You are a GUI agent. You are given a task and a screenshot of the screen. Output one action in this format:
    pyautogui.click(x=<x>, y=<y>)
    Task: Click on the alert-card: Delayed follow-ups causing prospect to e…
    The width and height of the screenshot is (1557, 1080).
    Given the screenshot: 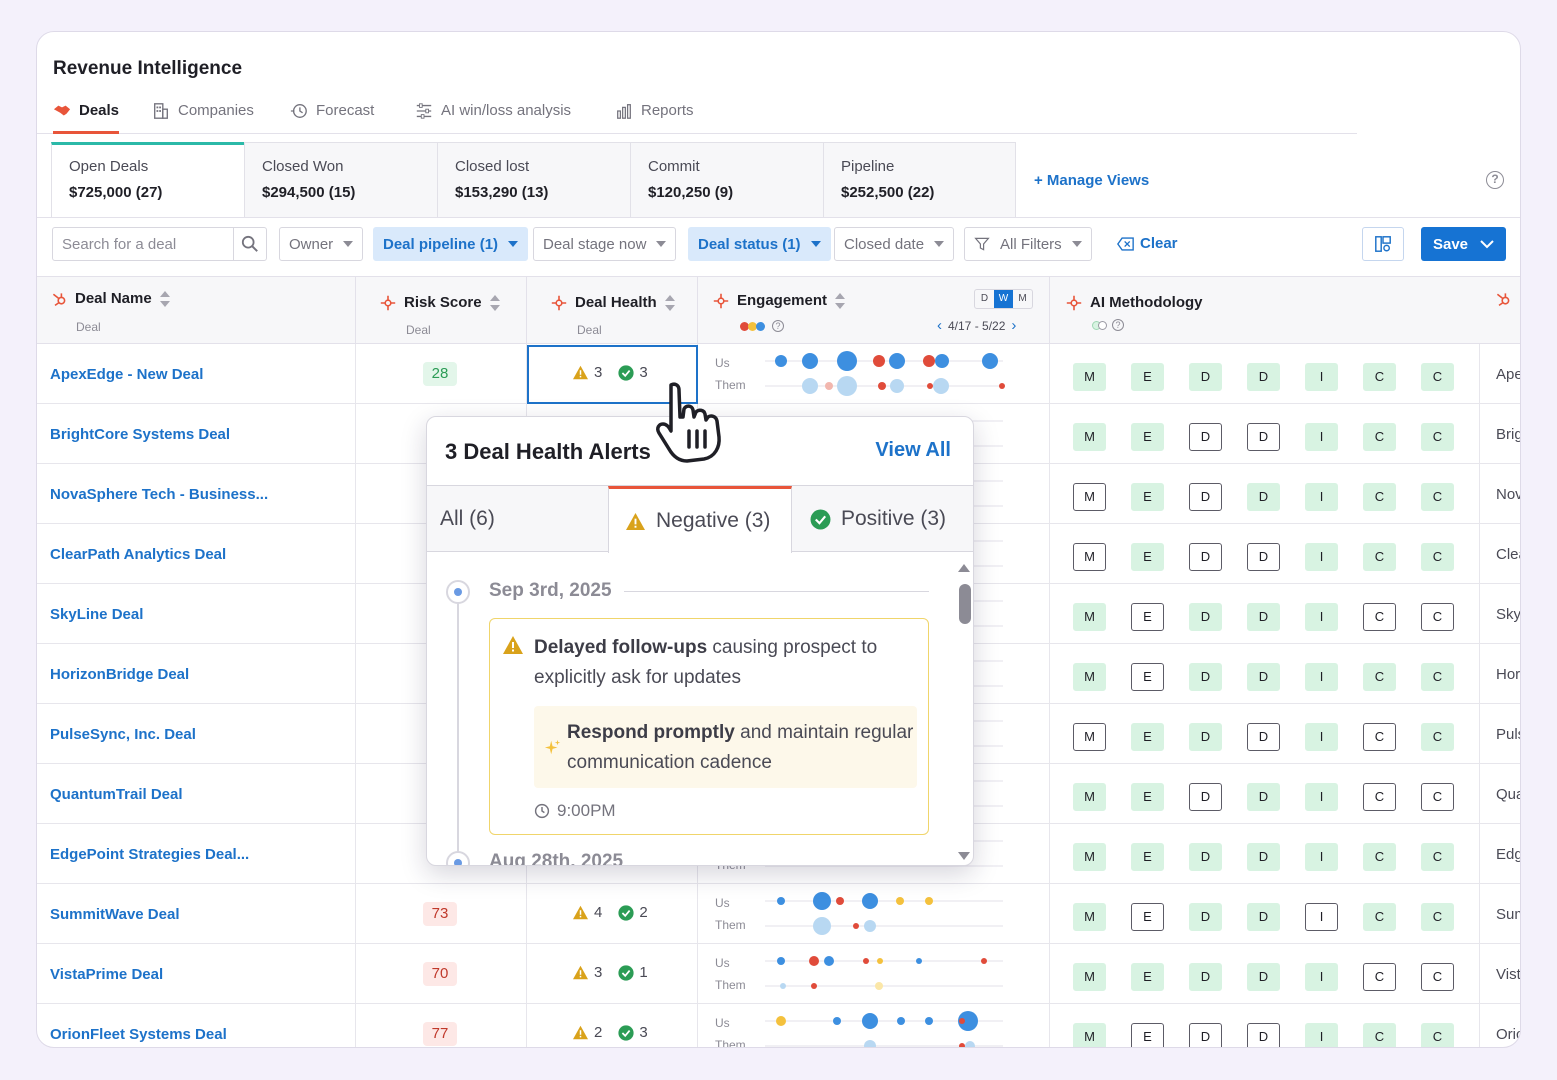 What is the action you would take?
    pyautogui.click(x=709, y=726)
    